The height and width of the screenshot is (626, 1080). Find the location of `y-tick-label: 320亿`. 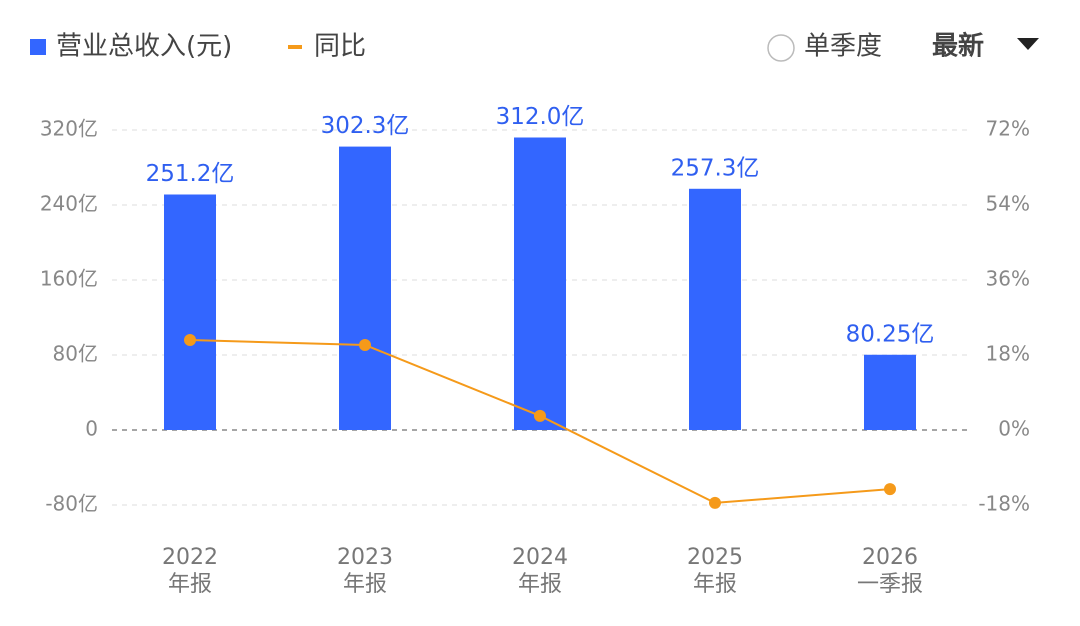

y-tick-label: 320亿 is located at coordinates (69, 129).